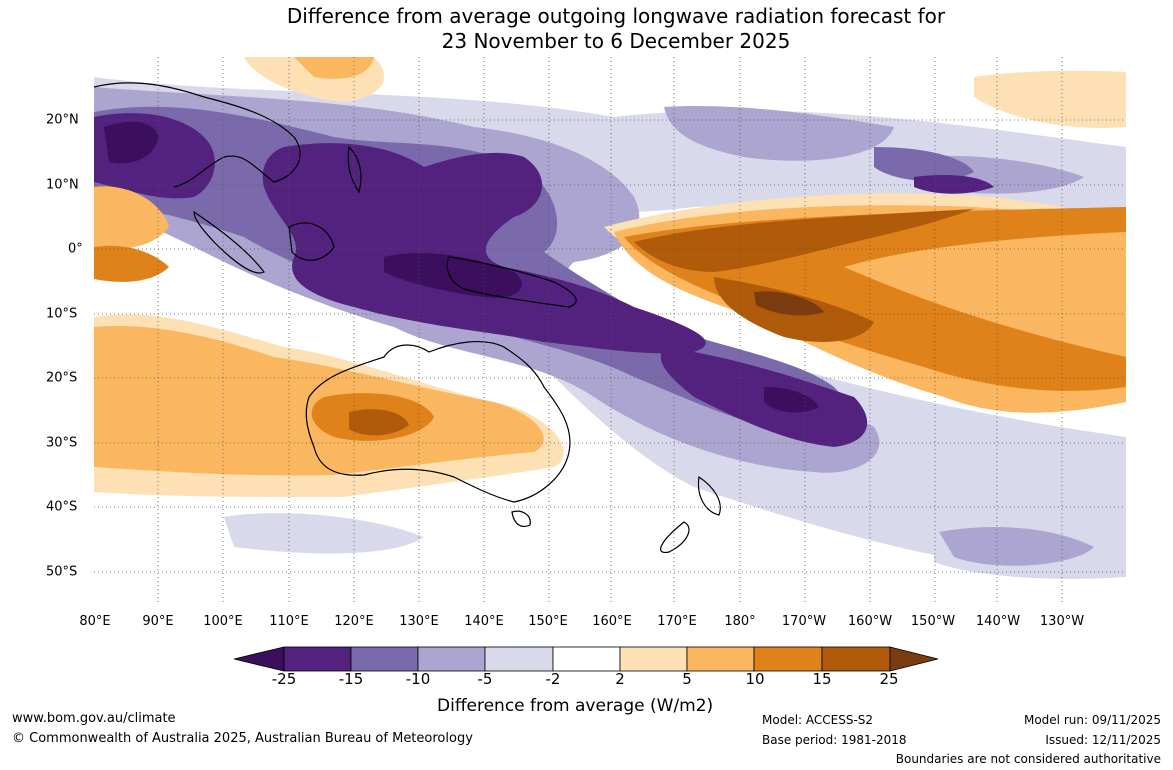 This screenshot has height=770, width=1173. I want to click on sumatra-coastline, so click(229, 242).